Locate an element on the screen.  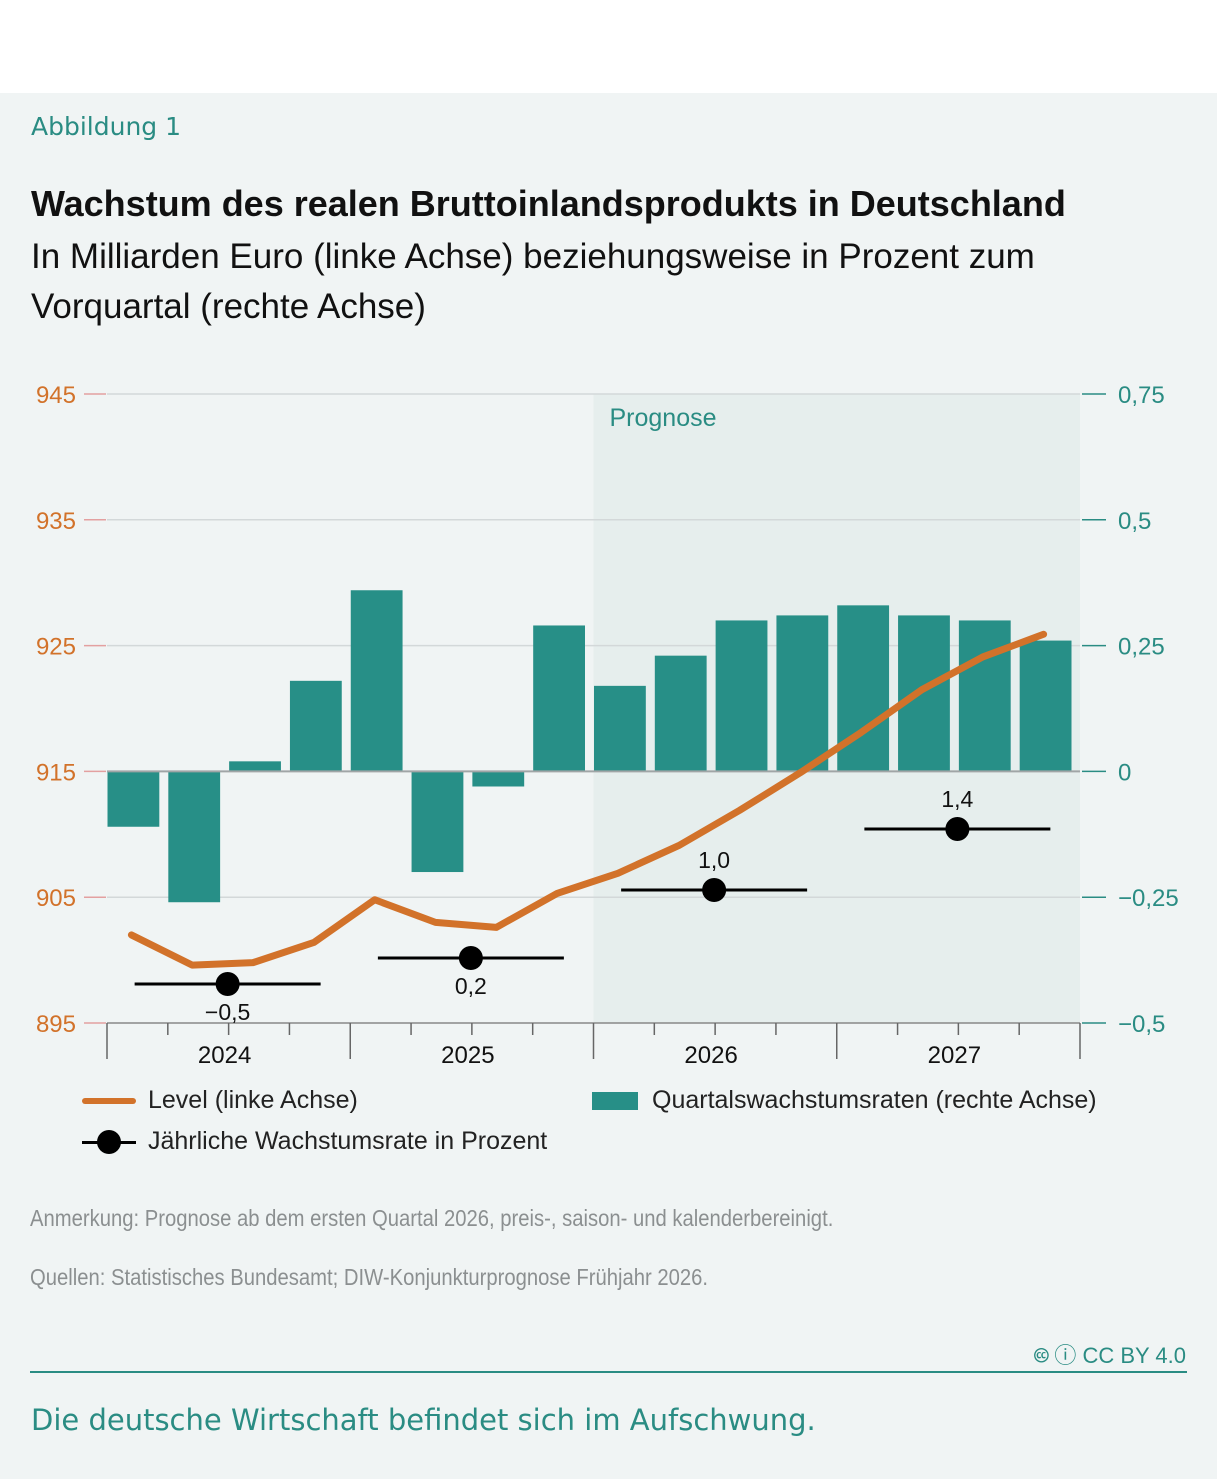
divider is located at coordinates (608, 1372).